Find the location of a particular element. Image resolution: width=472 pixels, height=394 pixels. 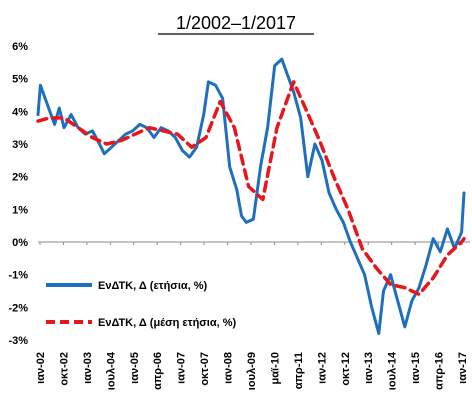

x-tick-label: ιαν-15 is located at coordinates (416, 368).